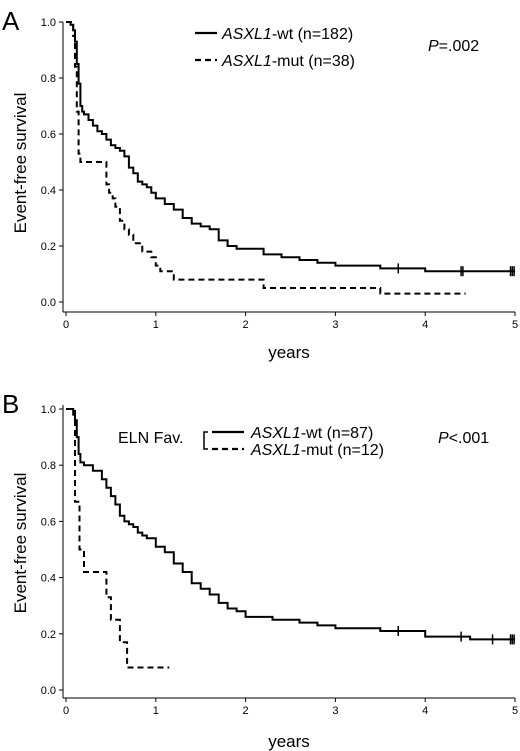  Describe the element at coordinates (287, 34) in the screenshot. I see `legend-entry-wt: ASXL1-wt (n=182)` at that location.